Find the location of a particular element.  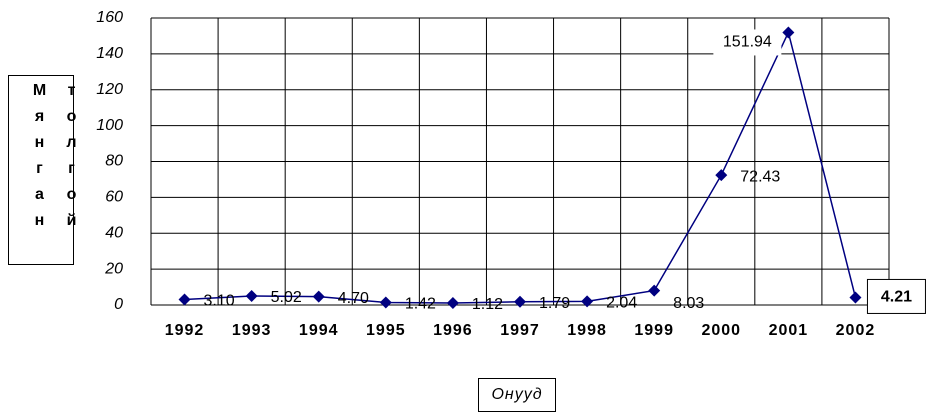

x-tick-label: 1999 is located at coordinates (654, 330).